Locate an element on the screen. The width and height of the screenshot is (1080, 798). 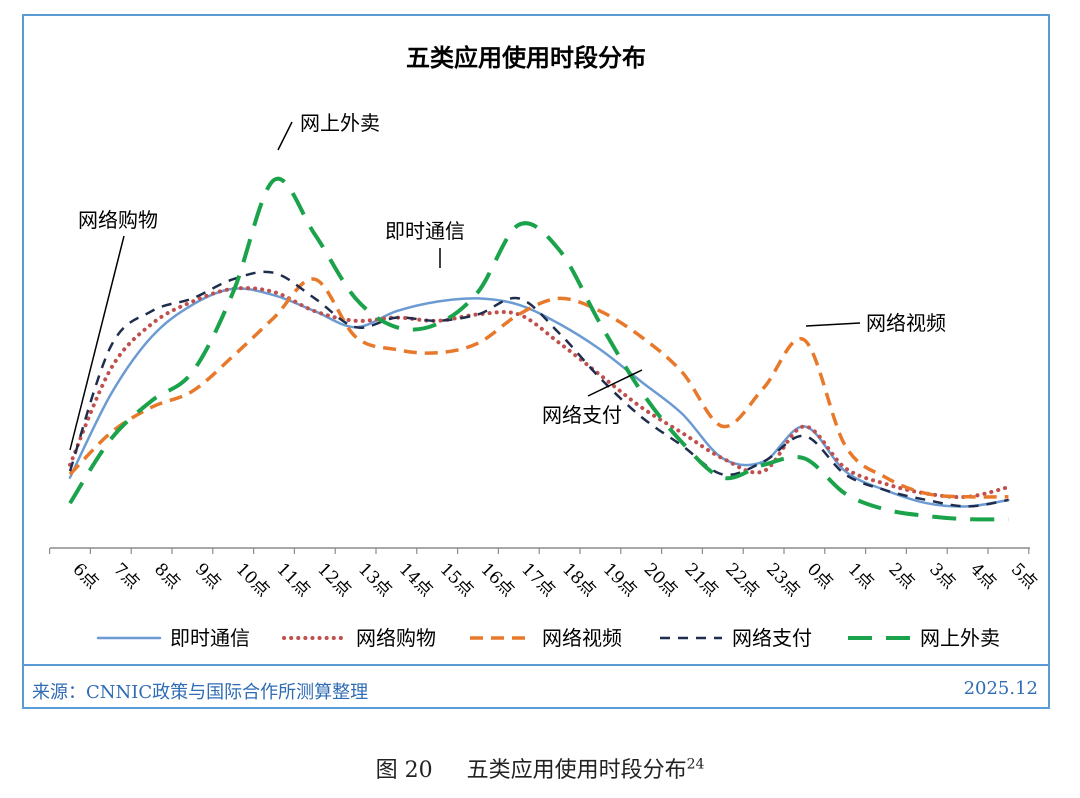
x-tick-label: 7点 is located at coordinates (126, 576).